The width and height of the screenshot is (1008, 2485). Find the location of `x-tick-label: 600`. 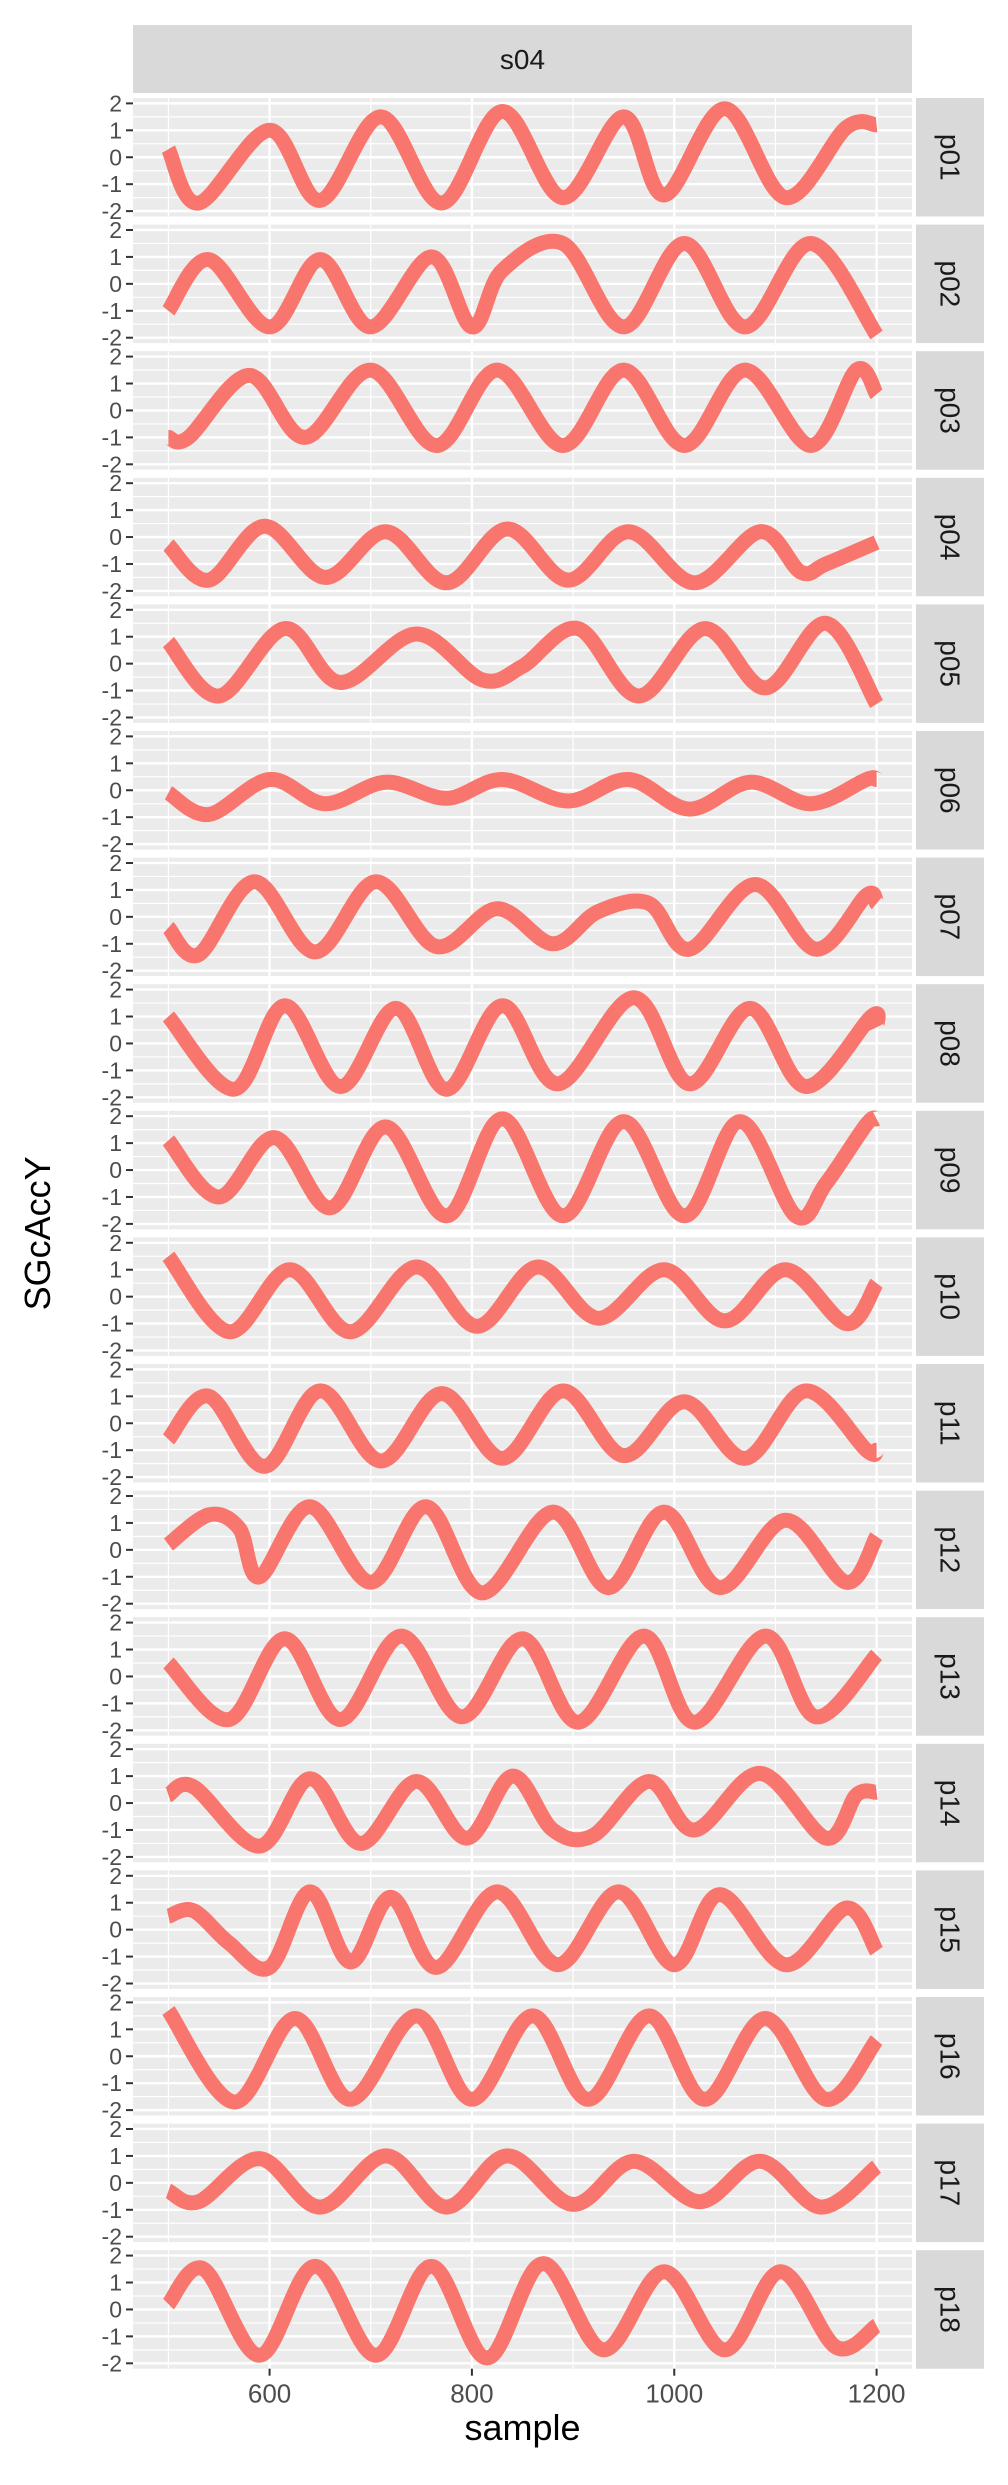

x-tick-label: 600 is located at coordinates (269, 2394).